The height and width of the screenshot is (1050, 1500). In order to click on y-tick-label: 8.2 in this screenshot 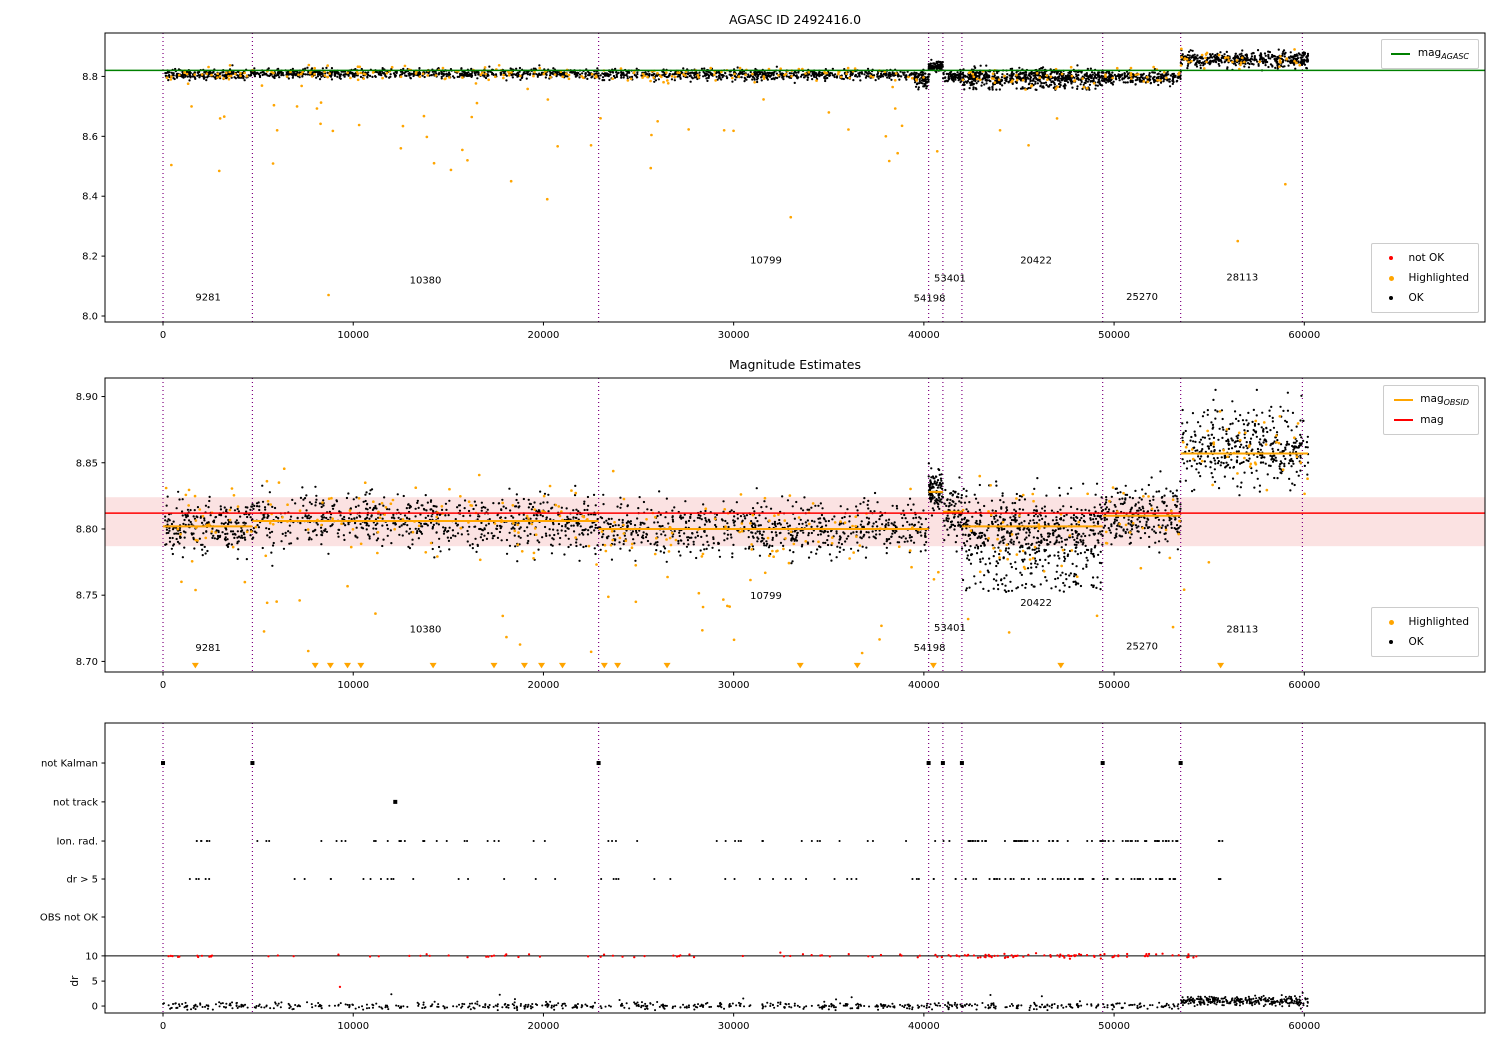, I will do `click(90, 257)`.